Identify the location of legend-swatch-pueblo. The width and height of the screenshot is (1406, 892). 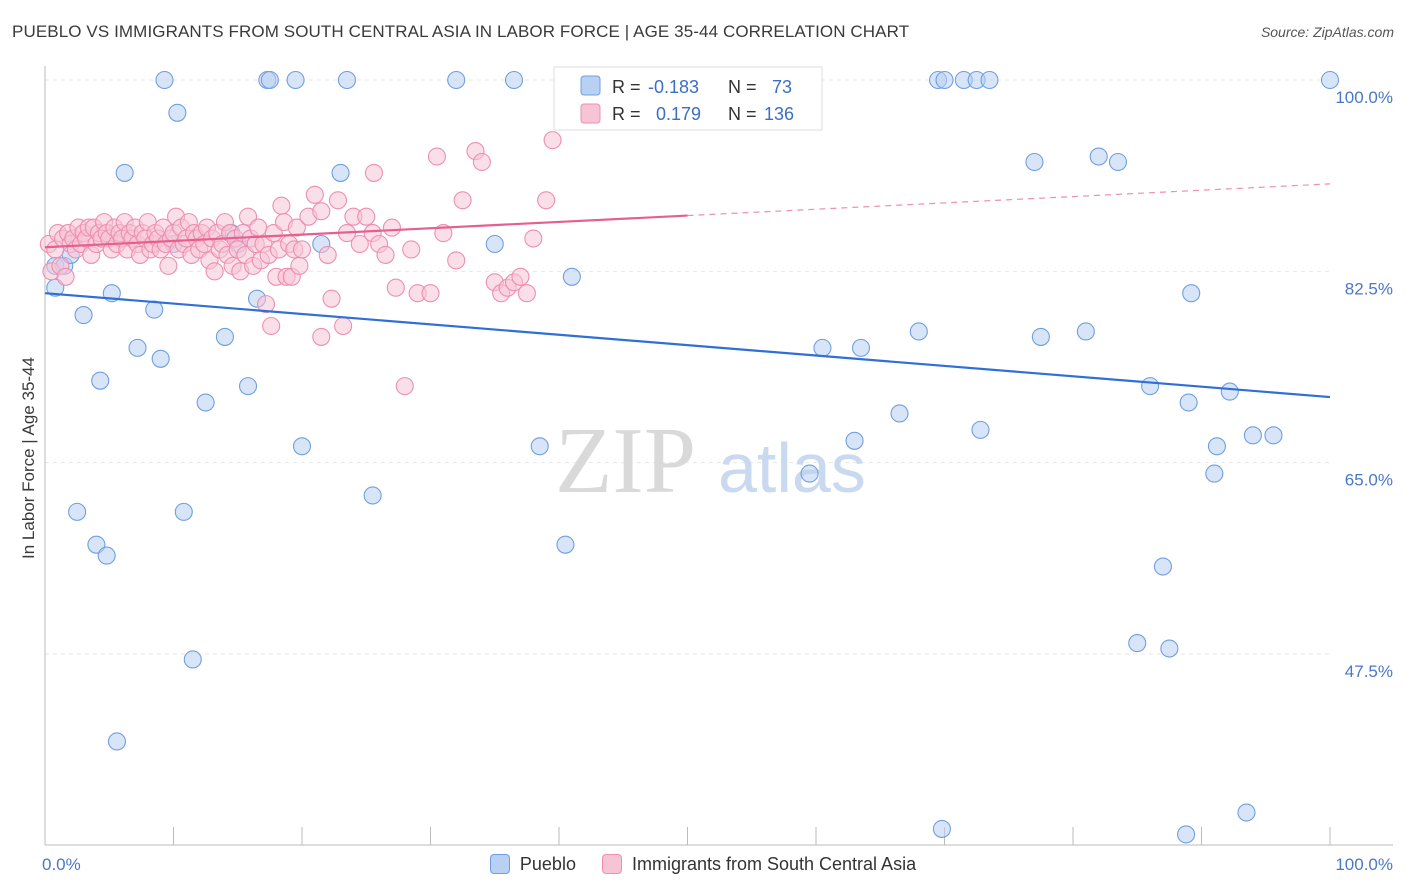
(499, 864).